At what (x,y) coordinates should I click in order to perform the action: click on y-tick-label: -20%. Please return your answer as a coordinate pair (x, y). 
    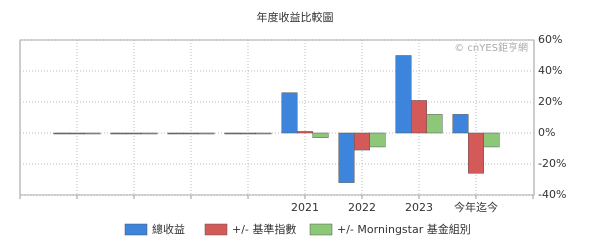
    Looking at the image, I should click on (552, 163).